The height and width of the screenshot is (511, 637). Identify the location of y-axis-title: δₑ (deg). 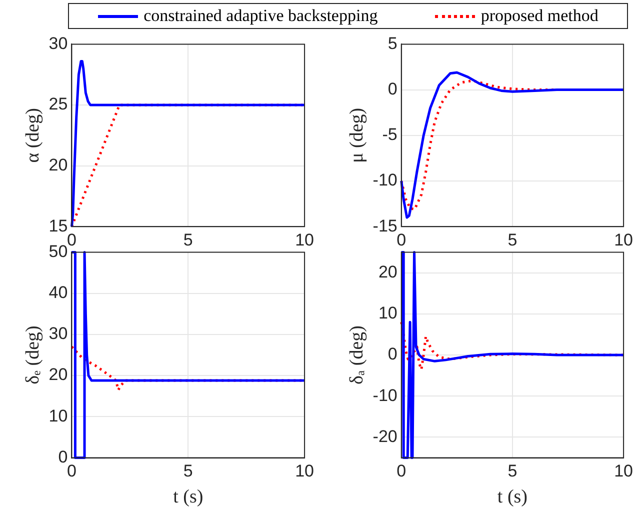
(33, 355).